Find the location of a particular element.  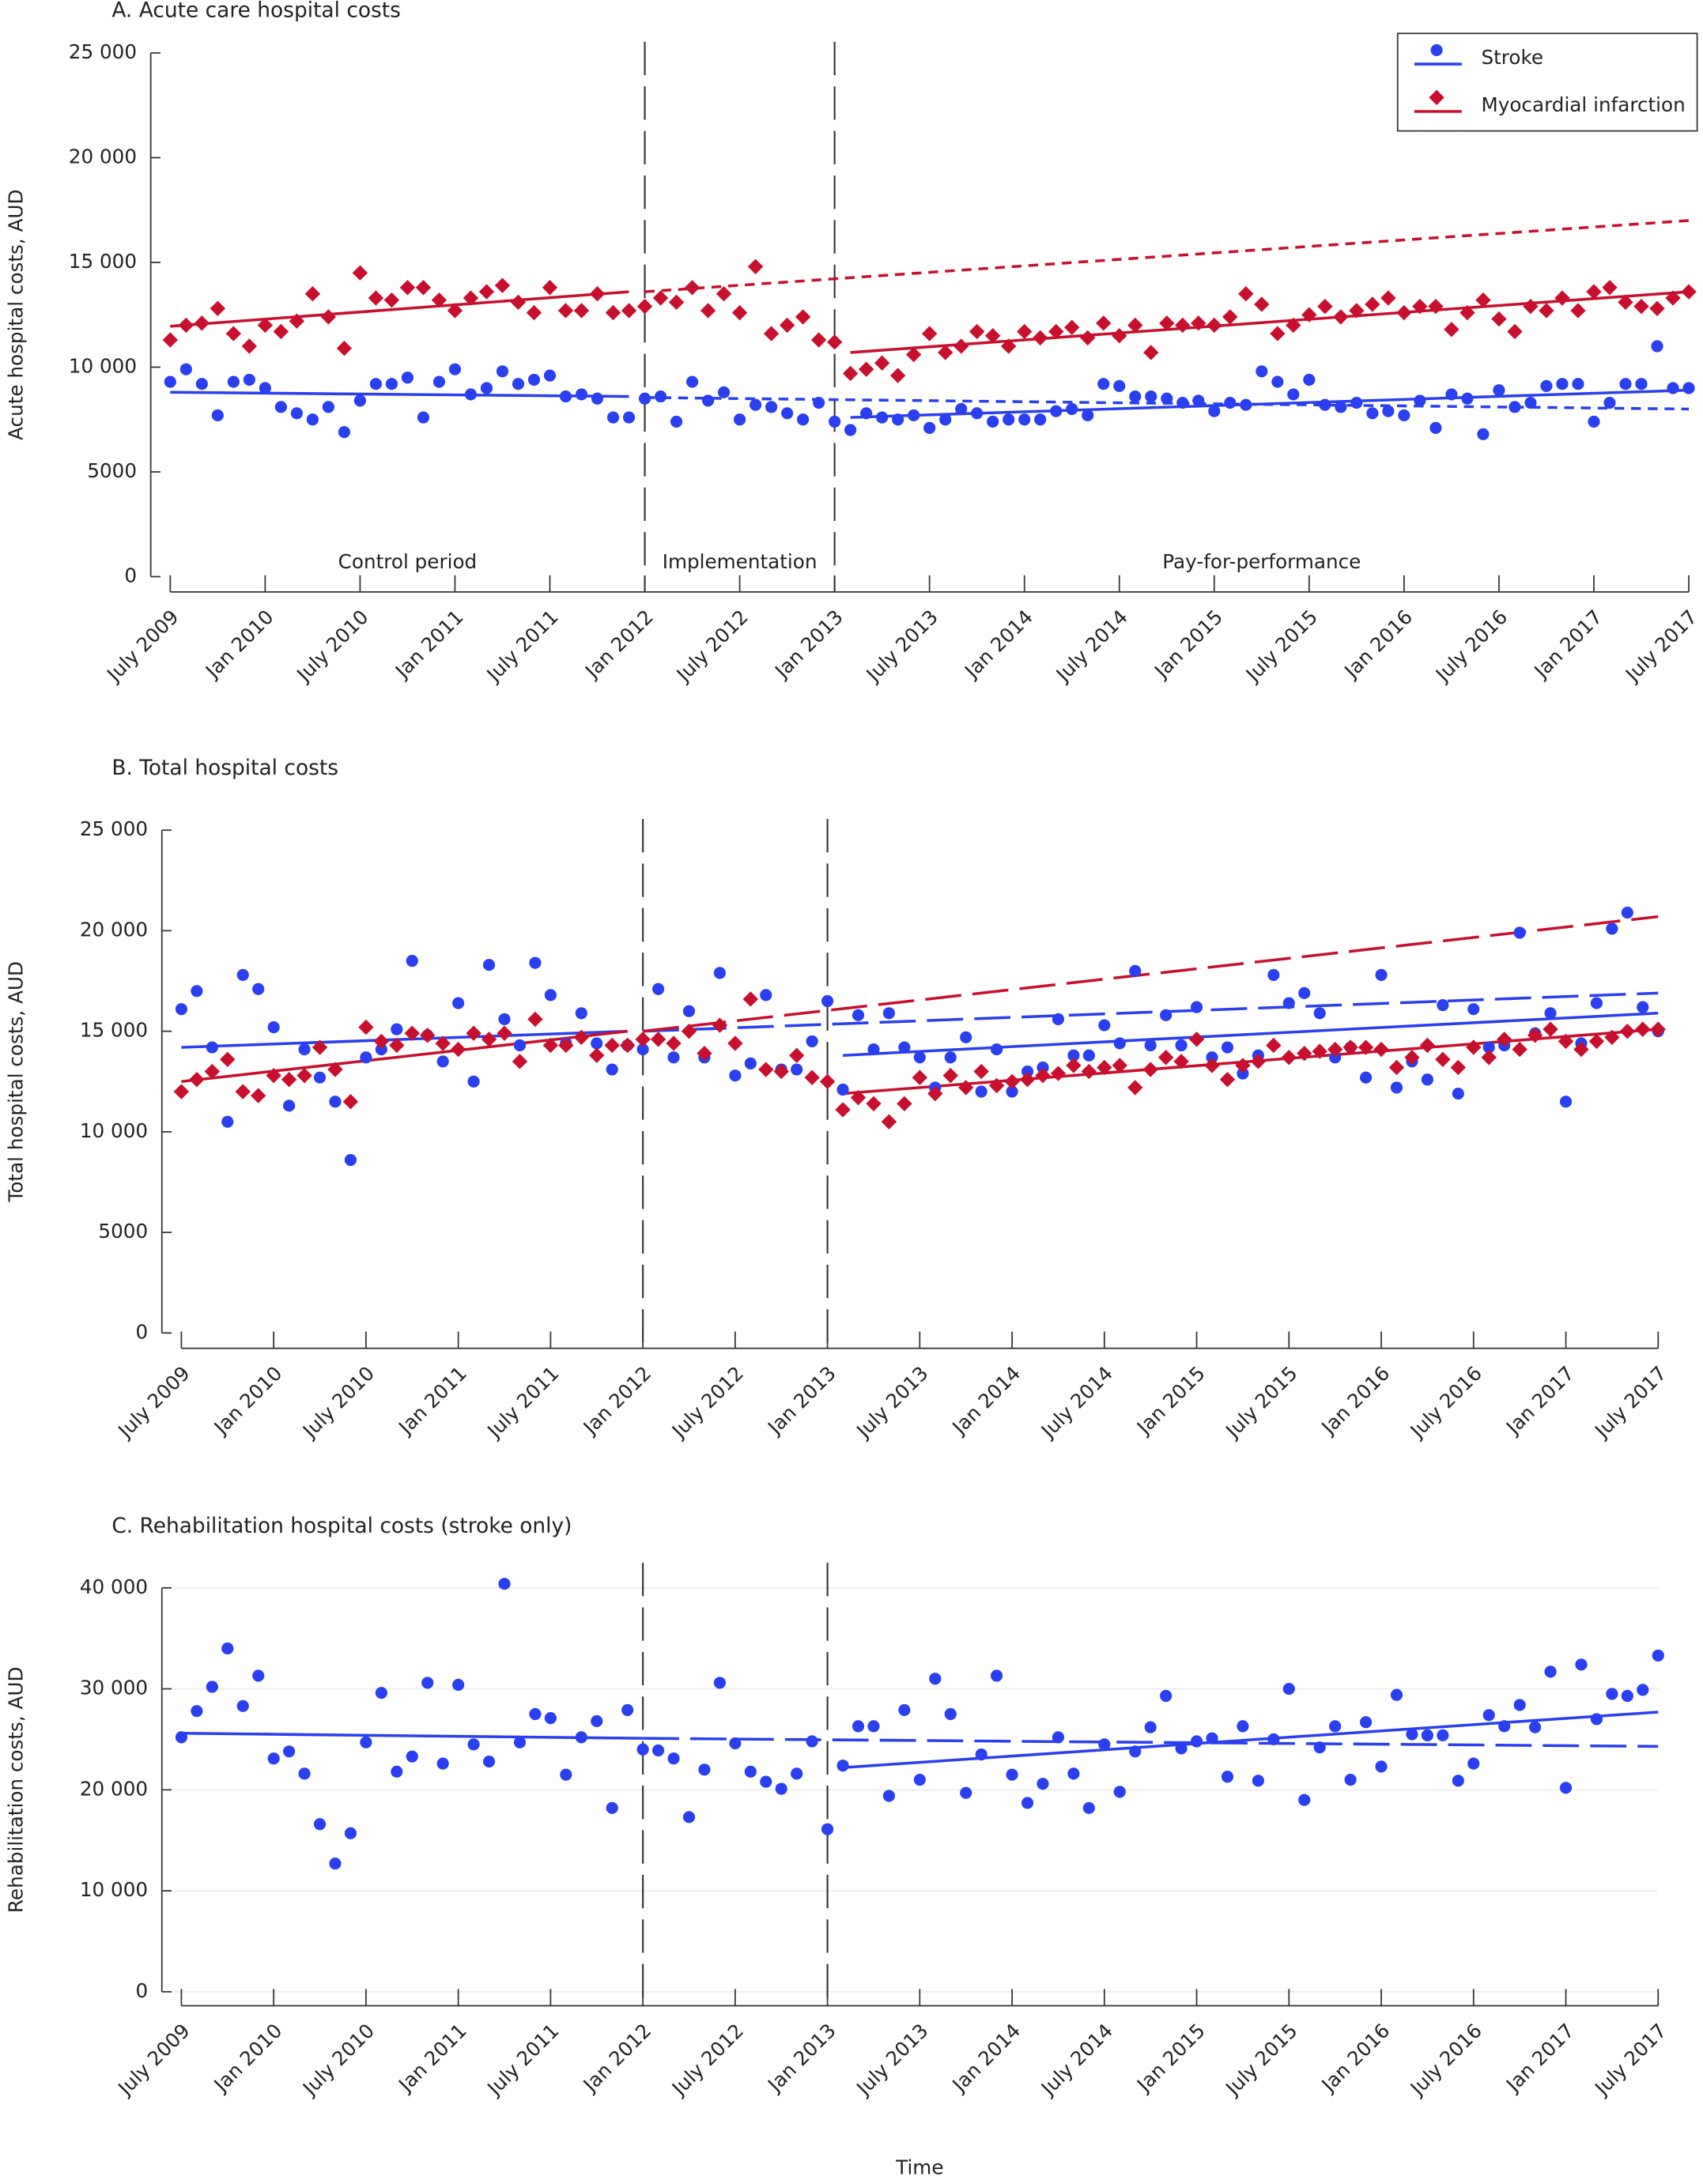

x-tick-label: July 2009 is located at coordinates (142, 646).